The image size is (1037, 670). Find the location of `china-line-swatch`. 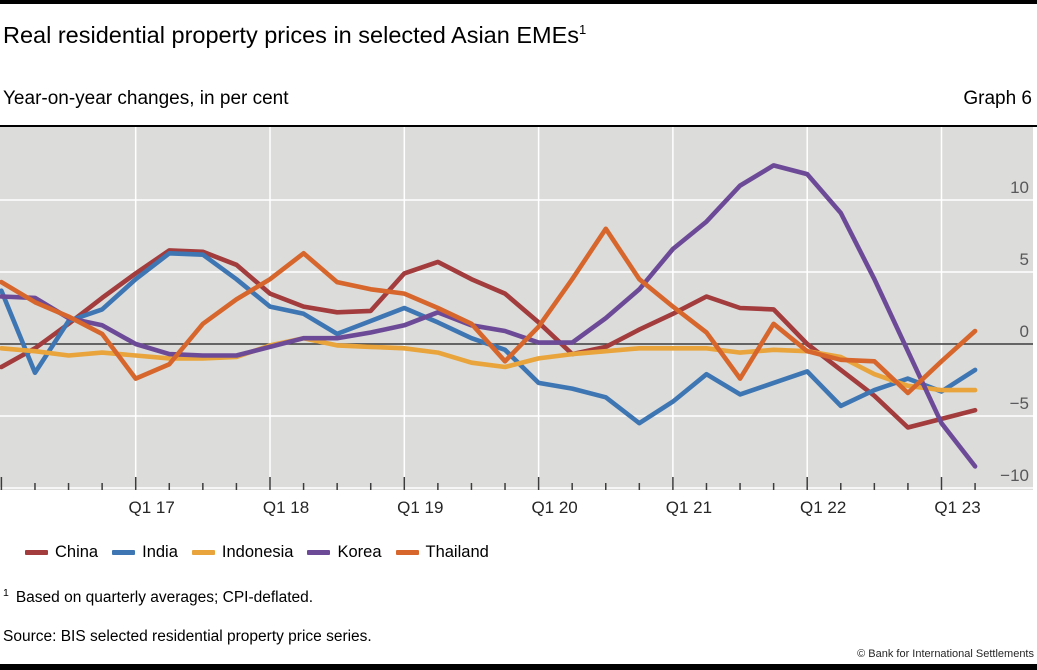

china-line-swatch is located at coordinates (36, 552).